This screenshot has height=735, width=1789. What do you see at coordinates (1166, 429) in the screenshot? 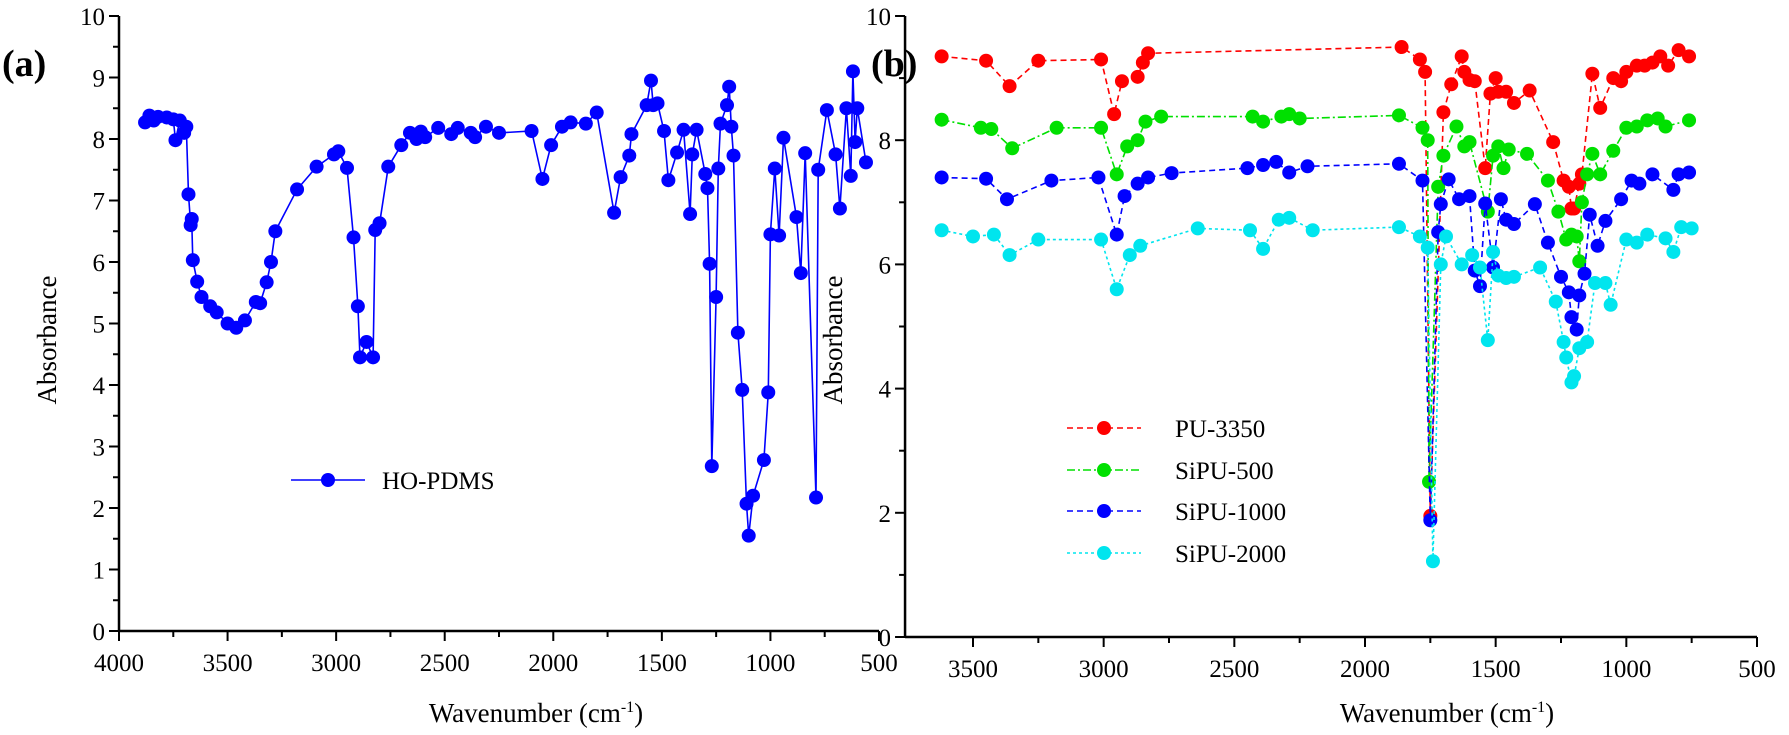
I see `legend-item: PU-3350` at bounding box center [1166, 429].